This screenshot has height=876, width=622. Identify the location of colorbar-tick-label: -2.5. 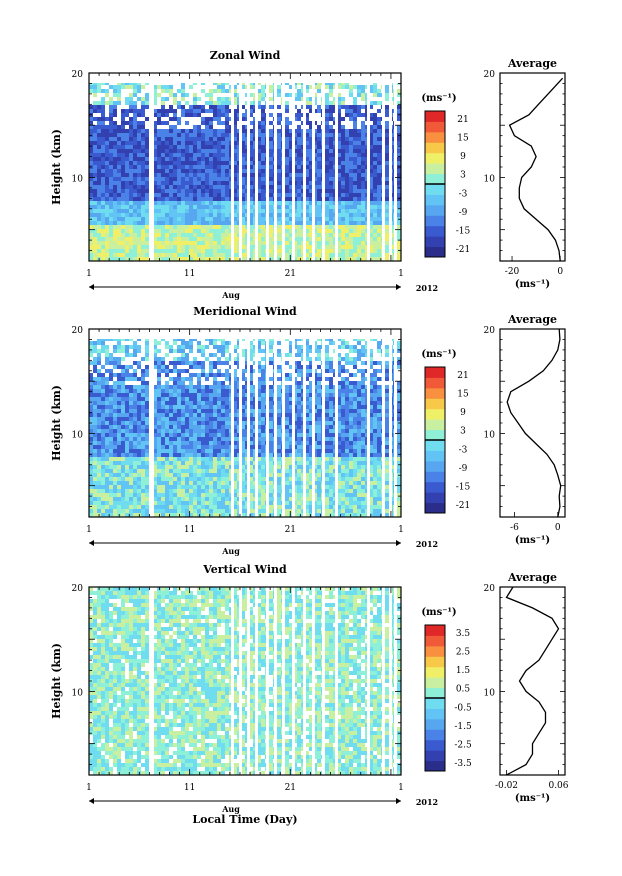
(463, 745).